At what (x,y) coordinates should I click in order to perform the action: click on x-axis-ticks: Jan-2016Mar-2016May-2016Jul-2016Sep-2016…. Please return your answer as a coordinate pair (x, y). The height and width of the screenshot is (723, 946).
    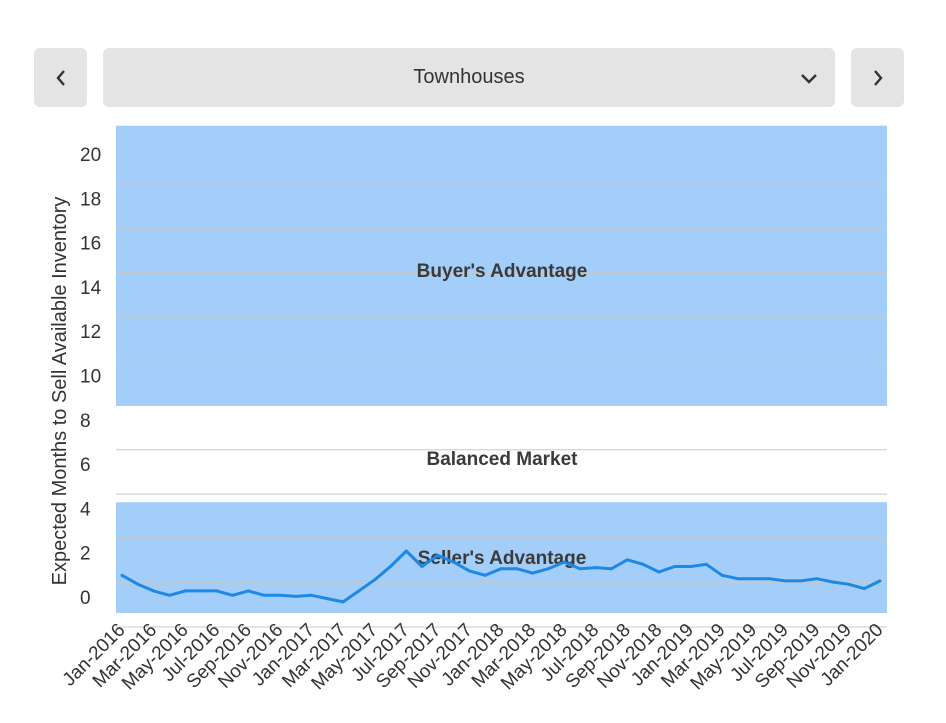
    Looking at the image, I should click on (473, 657).